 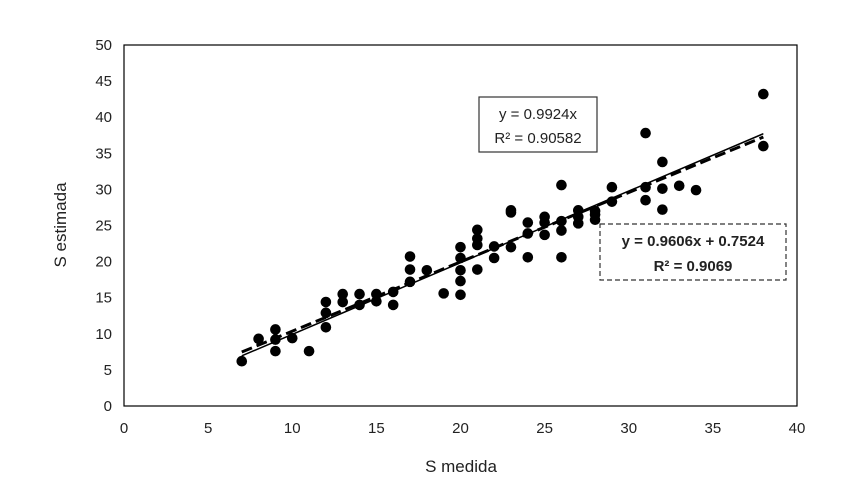 I want to click on trendline-2-label: y = 0.9606x + 0.7524 R² = 0.9069, so click(x=693, y=252).